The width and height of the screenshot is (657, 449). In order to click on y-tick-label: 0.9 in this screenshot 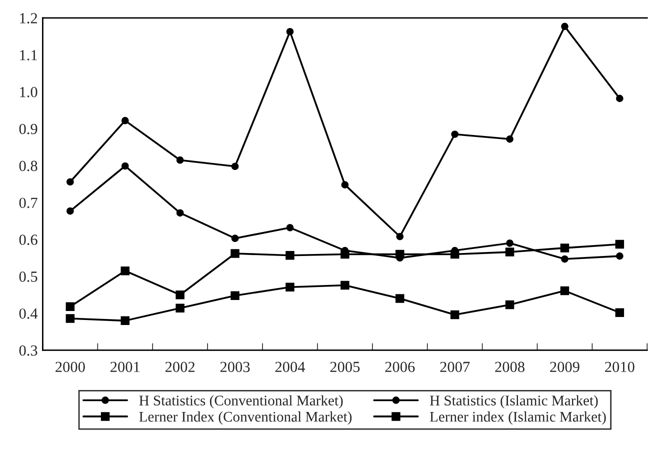, I will do `click(28, 129)`.